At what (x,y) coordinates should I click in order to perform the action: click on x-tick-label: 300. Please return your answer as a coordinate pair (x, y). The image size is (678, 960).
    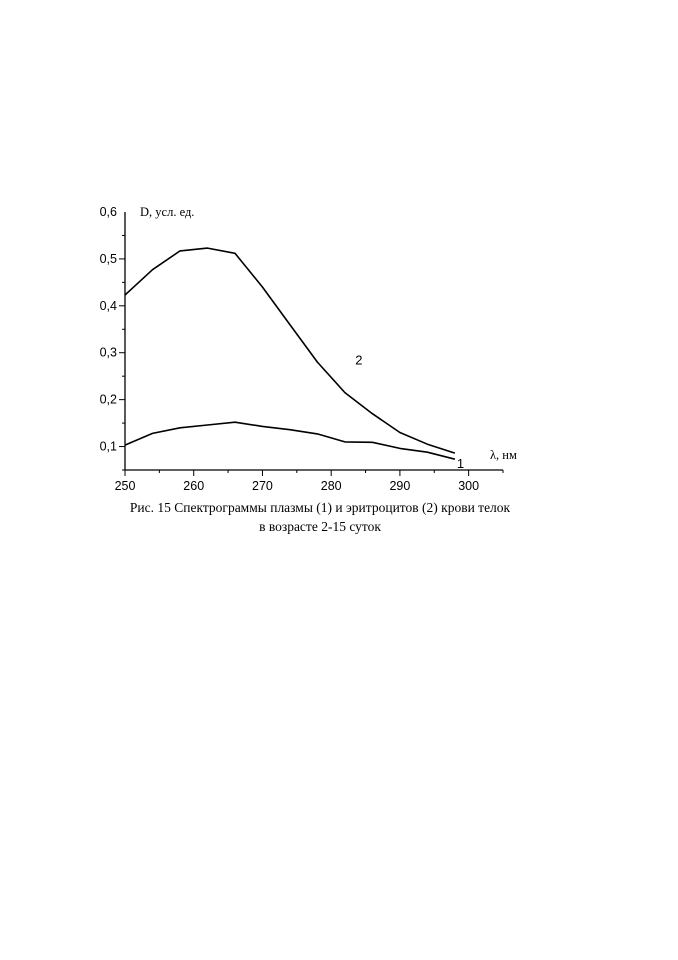
    Looking at the image, I should click on (468, 486).